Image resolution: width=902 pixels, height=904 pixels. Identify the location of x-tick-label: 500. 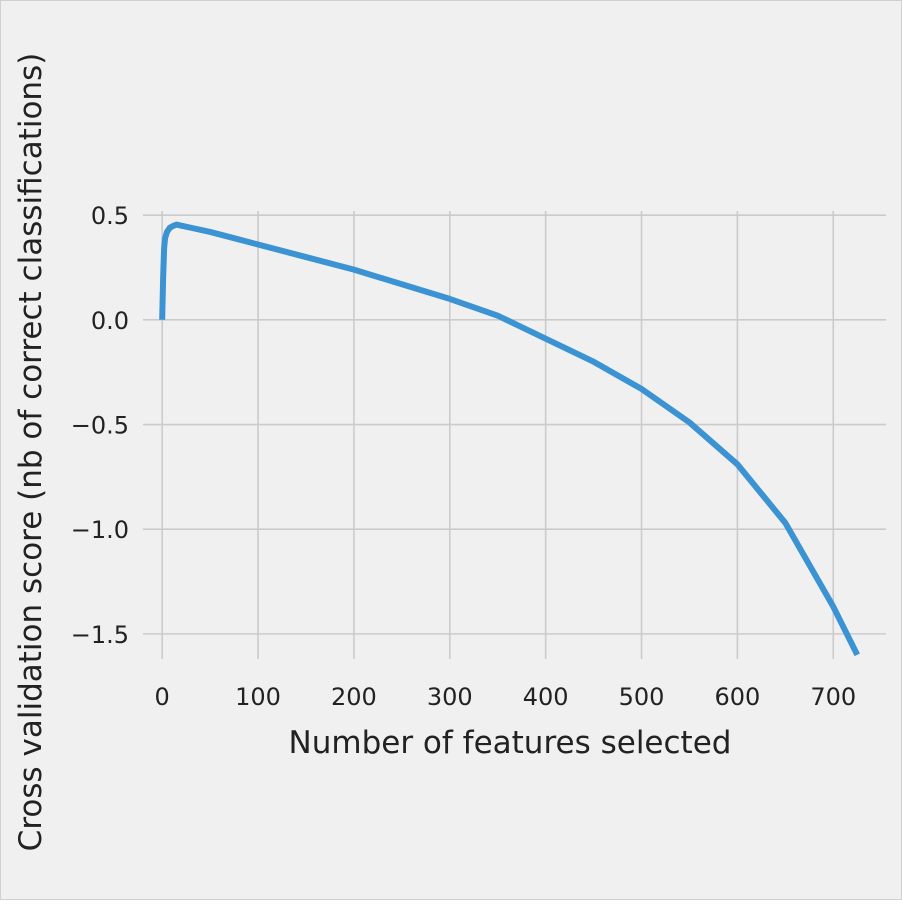
(642, 697).